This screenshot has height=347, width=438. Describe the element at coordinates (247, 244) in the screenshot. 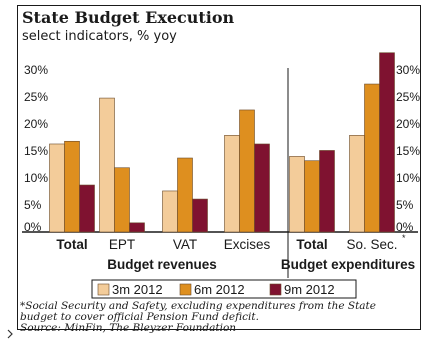

I see `x-tick-label: Excises` at that location.